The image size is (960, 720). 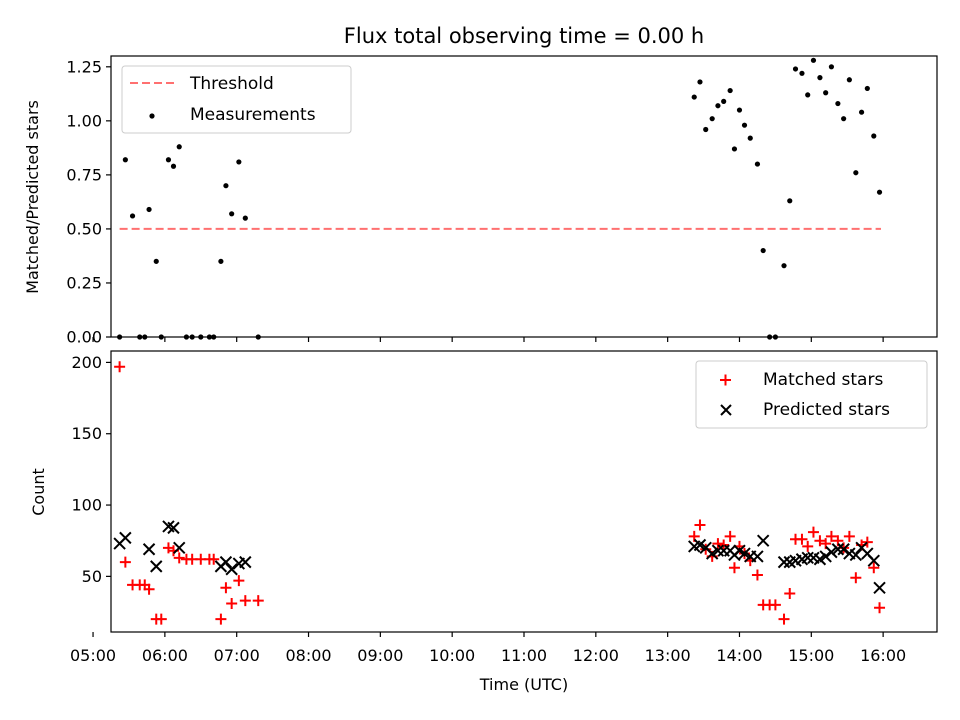 What do you see at coordinates (88, 202) in the screenshot?
I see `ratio-y-axis: 0.00 0.25 0.50 0.75 1.00 1.25` at bounding box center [88, 202].